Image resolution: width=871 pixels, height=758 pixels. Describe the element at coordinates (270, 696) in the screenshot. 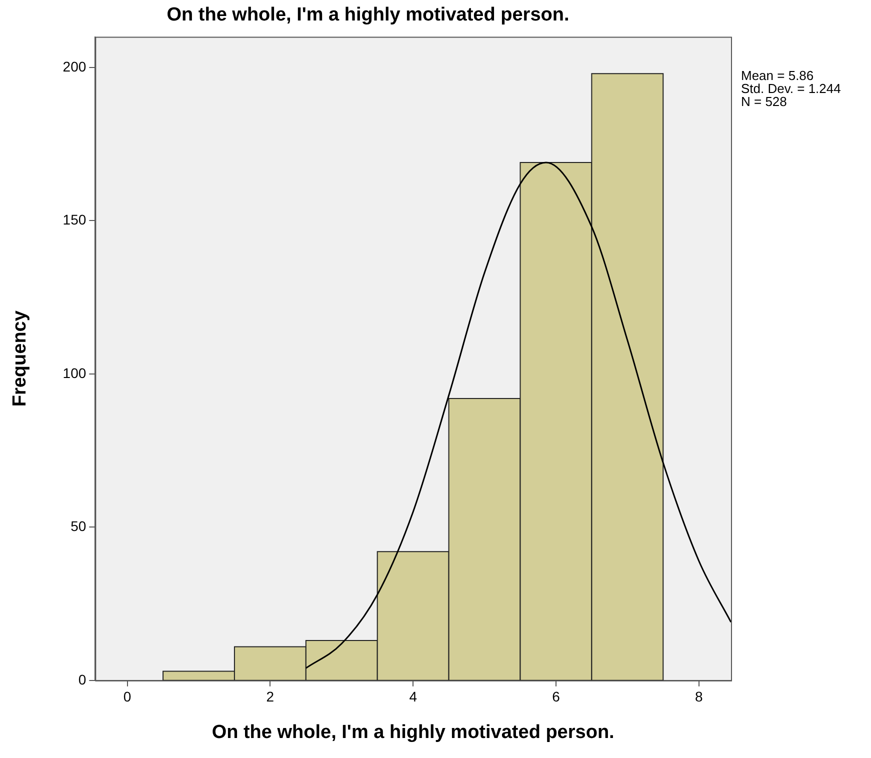

I see `x-tick-label: 2` at that location.